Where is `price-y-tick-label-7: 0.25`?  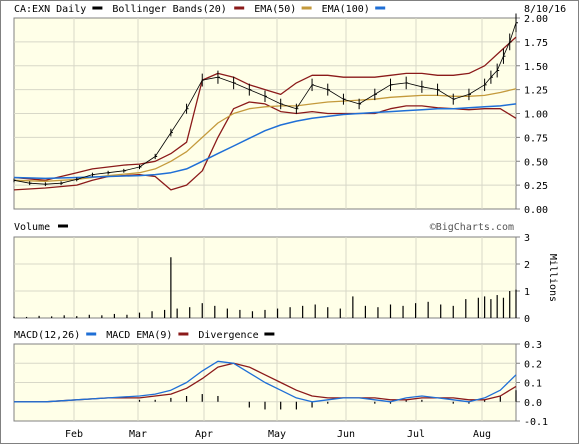
price-y-tick-label-7: 0.25 is located at coordinates (536, 186).